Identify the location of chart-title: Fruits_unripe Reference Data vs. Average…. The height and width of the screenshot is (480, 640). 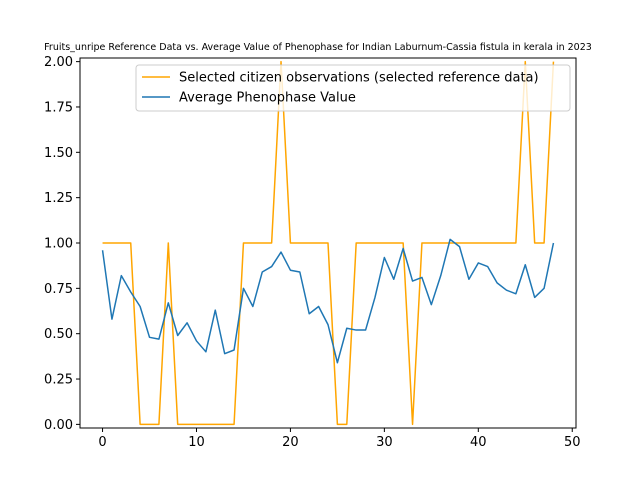
(318, 47).